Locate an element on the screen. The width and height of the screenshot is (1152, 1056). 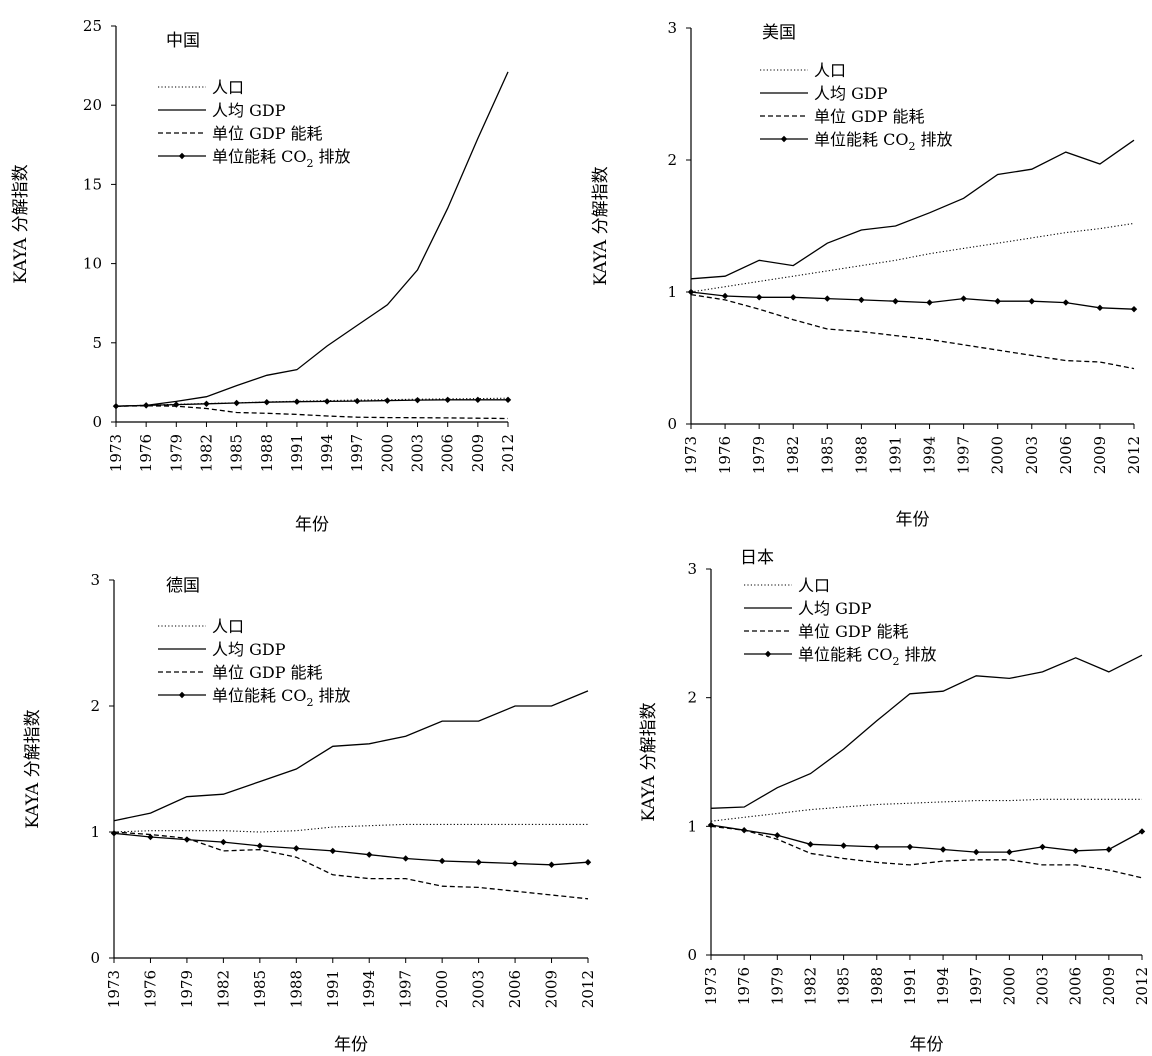
y-tick-label: 25 is located at coordinates (92, 26).